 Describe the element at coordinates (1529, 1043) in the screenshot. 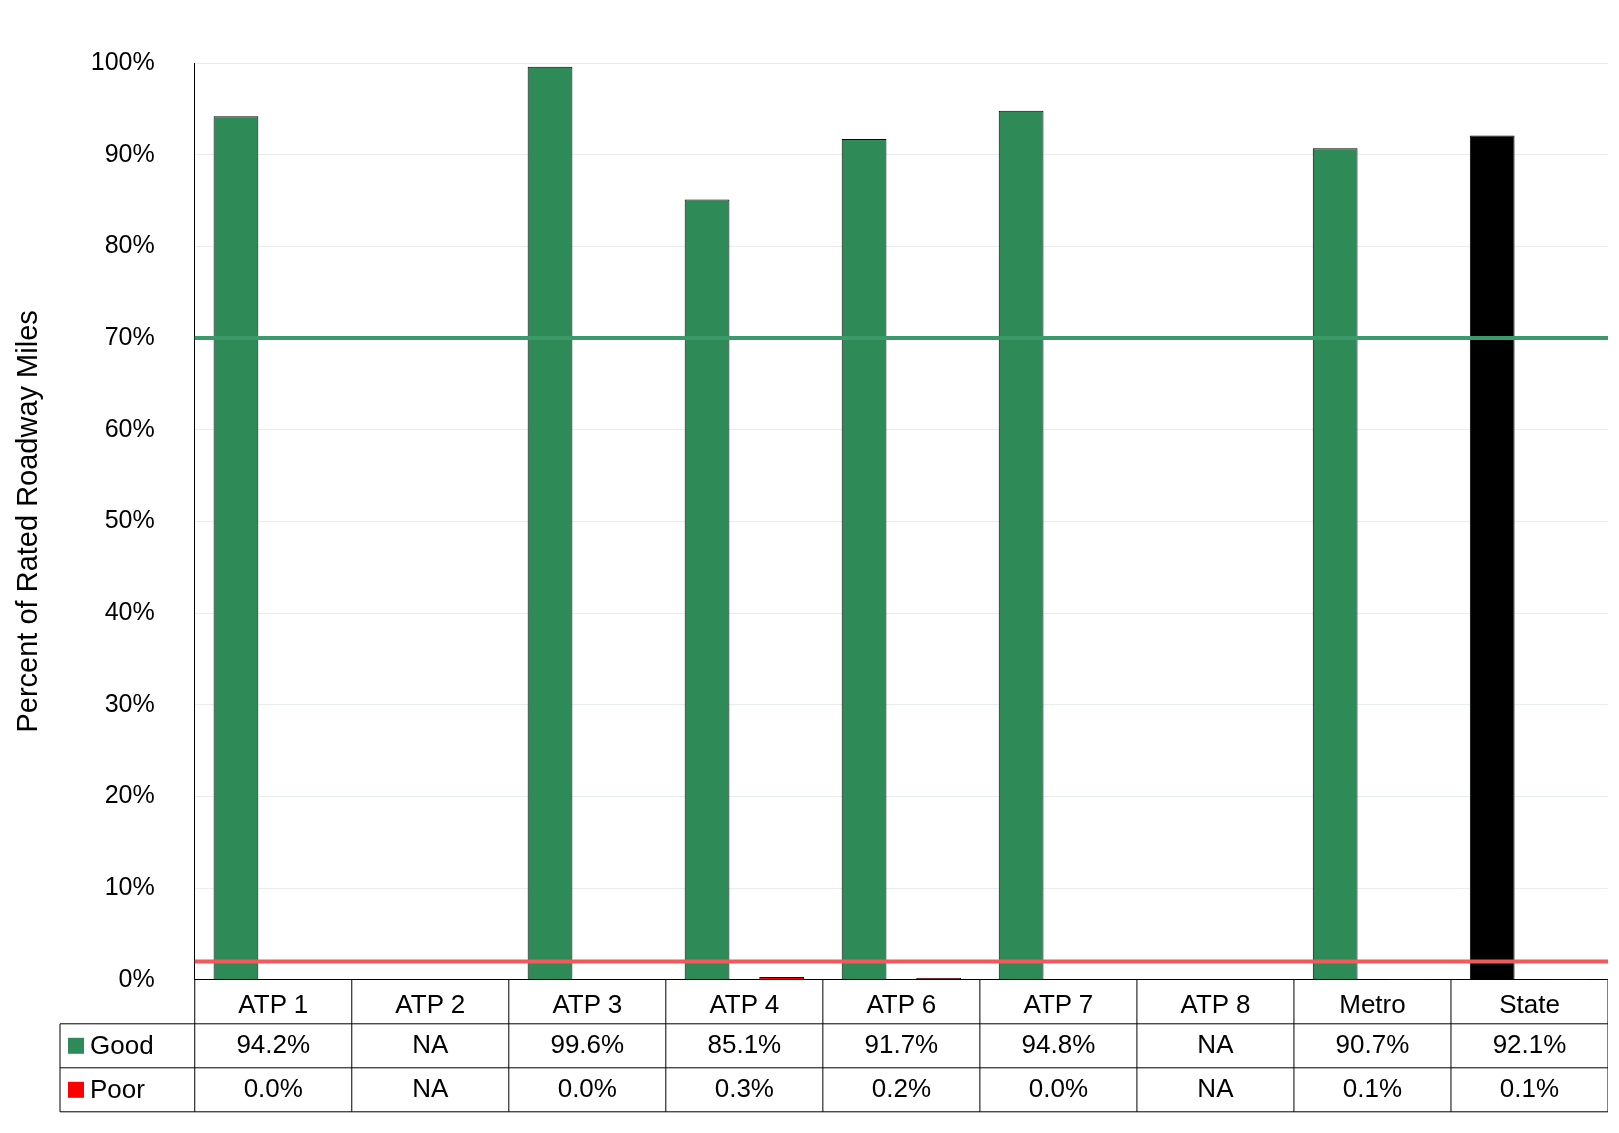

I see `data-label: 92.1%` at that location.